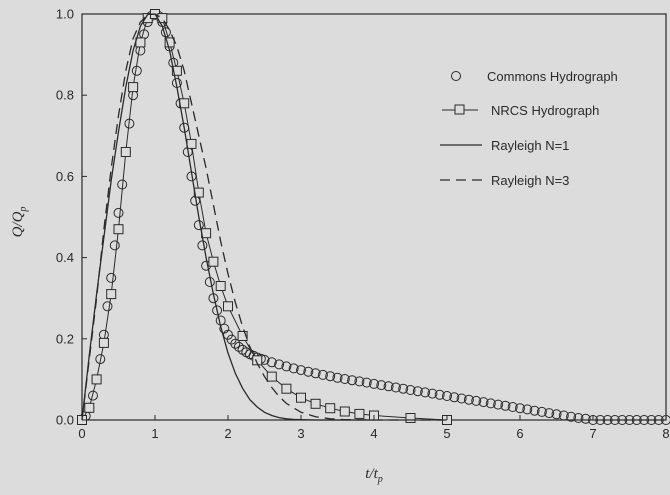  What do you see at coordinates (65, 176) in the screenshot?
I see `y-tick-label-3: 0.6` at bounding box center [65, 176].